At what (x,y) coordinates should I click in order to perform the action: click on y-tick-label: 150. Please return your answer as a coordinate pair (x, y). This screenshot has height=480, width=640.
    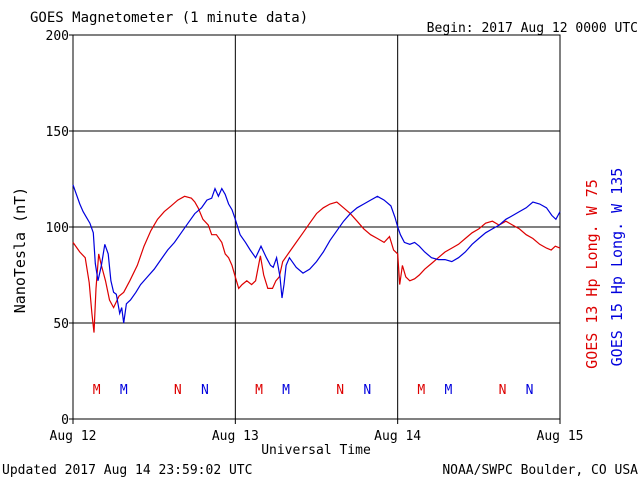
    Looking at the image, I should click on (57, 132).